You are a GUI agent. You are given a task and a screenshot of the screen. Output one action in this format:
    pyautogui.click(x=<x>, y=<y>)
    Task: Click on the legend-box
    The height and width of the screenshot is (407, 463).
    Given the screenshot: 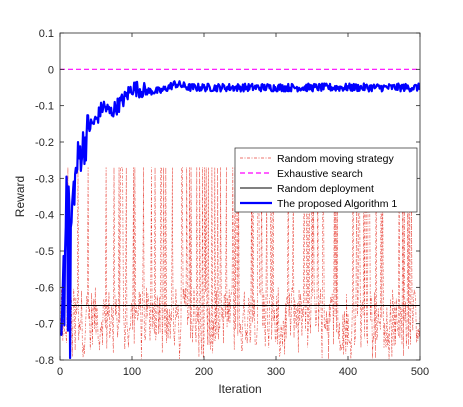 What is the action you would take?
    pyautogui.click(x=326, y=180)
    